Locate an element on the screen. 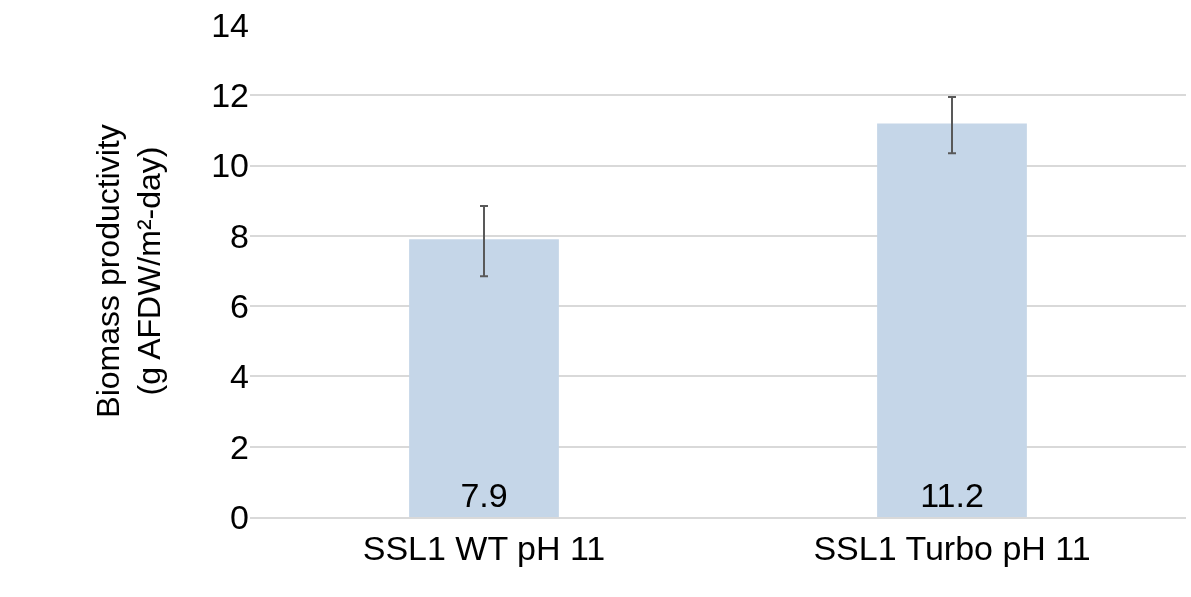 This screenshot has height=597, width=1191. data-label: 11.2 is located at coordinates (952, 495).